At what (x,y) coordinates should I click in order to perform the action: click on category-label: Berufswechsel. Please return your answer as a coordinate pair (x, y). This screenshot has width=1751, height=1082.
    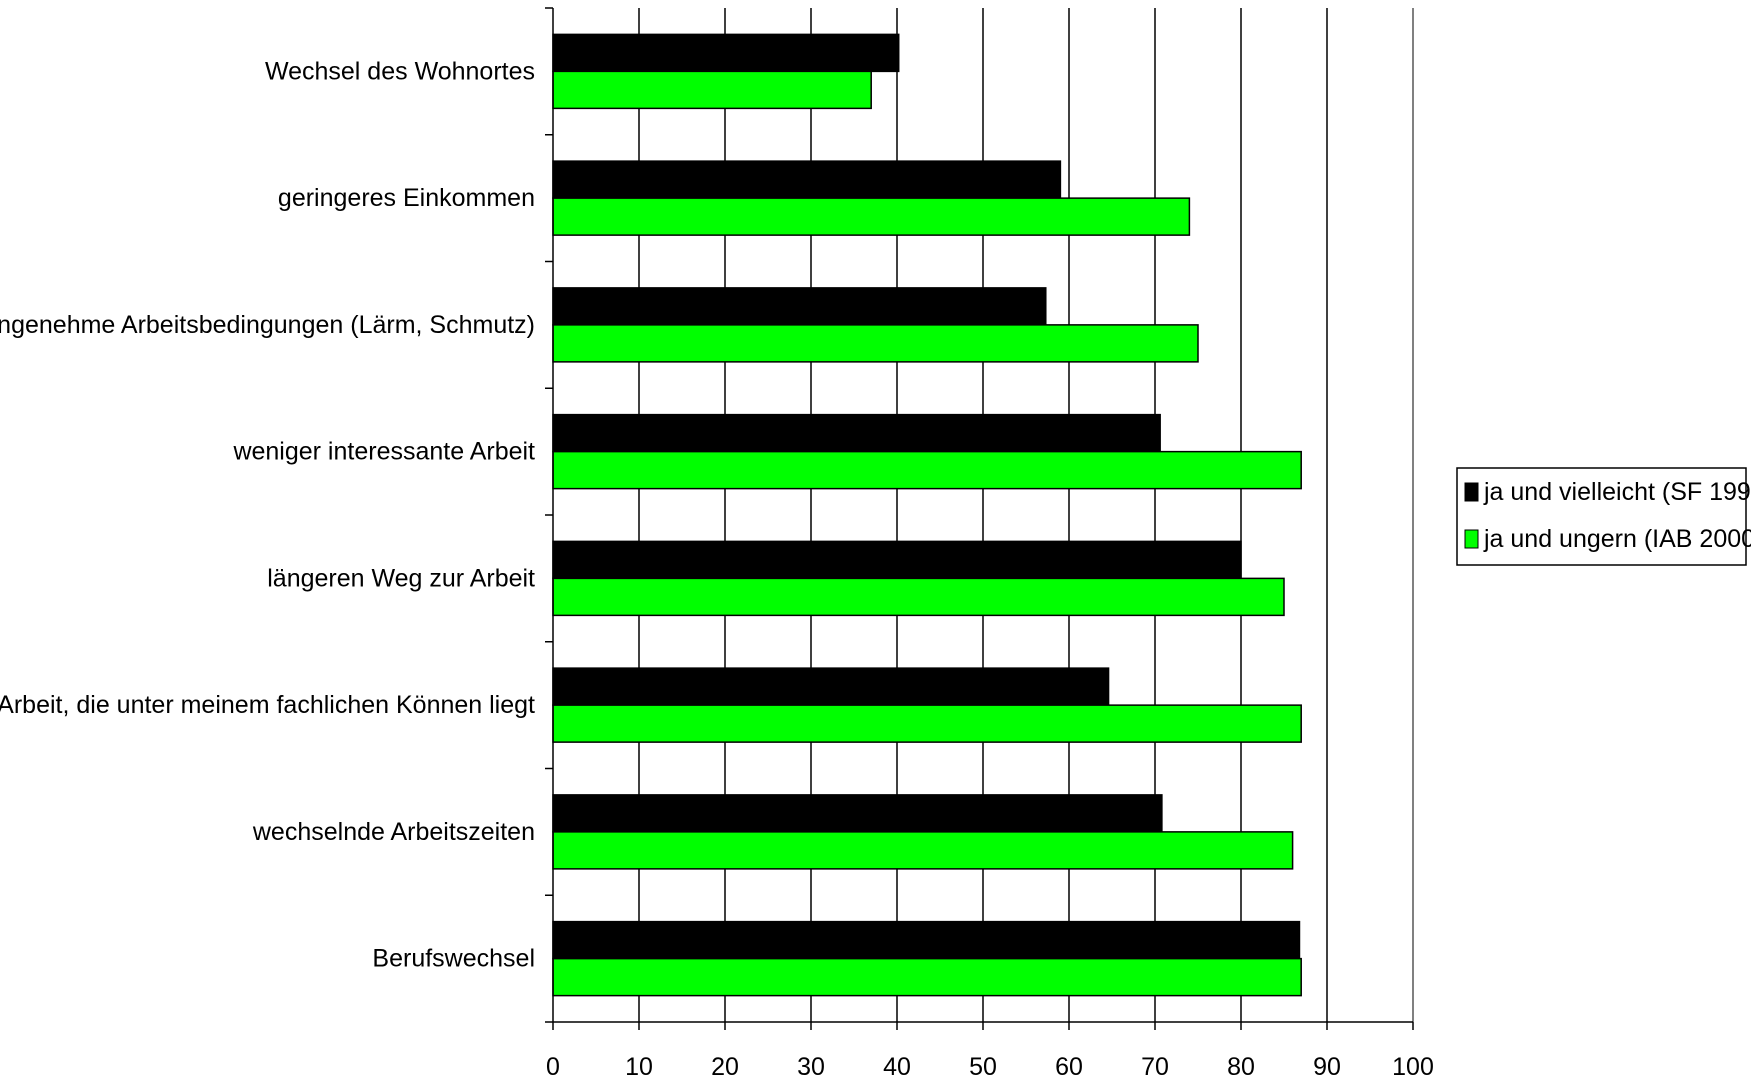
    Looking at the image, I should click on (453, 959).